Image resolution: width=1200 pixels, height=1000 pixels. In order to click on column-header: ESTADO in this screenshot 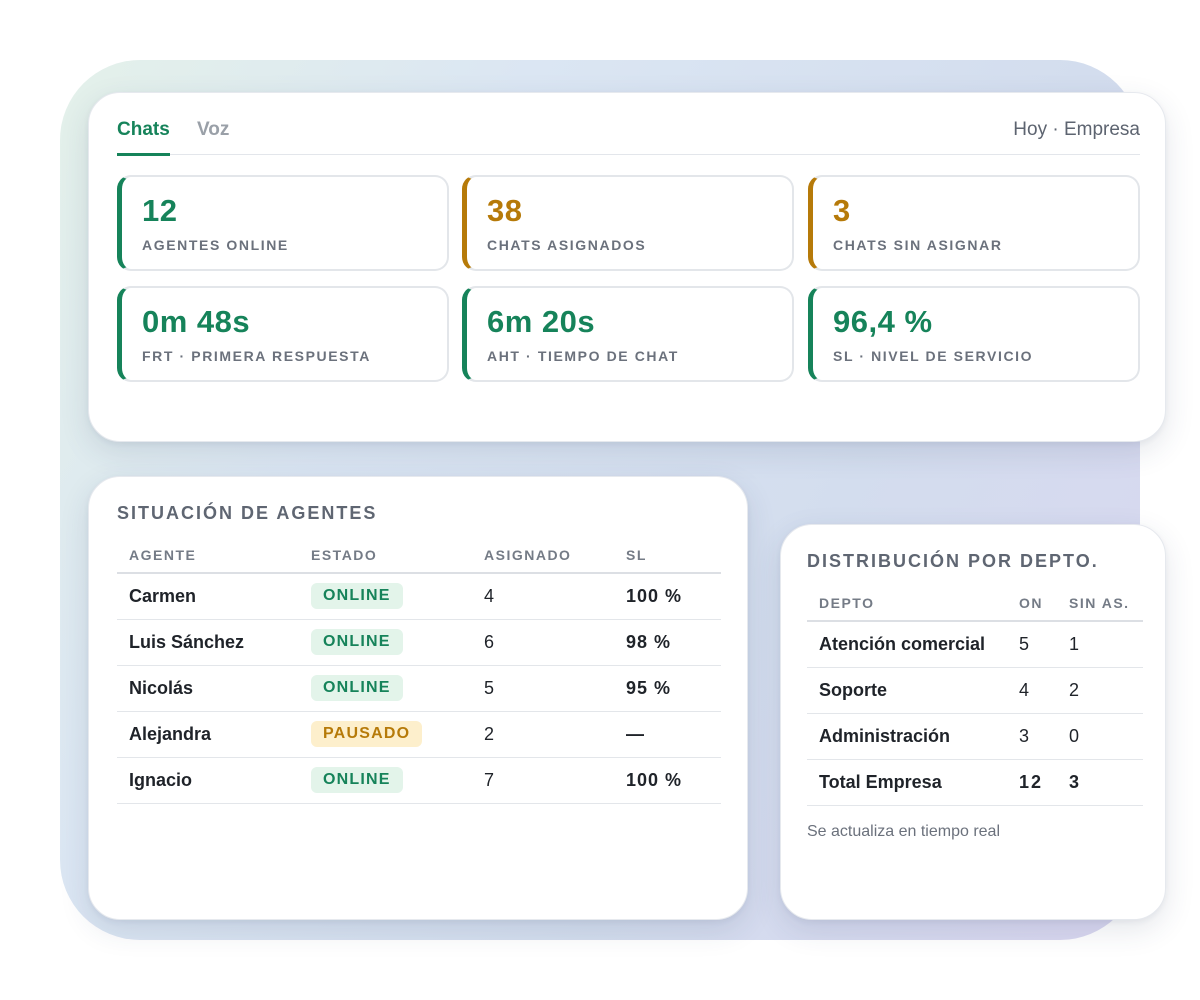, I will do `click(385, 555)`.